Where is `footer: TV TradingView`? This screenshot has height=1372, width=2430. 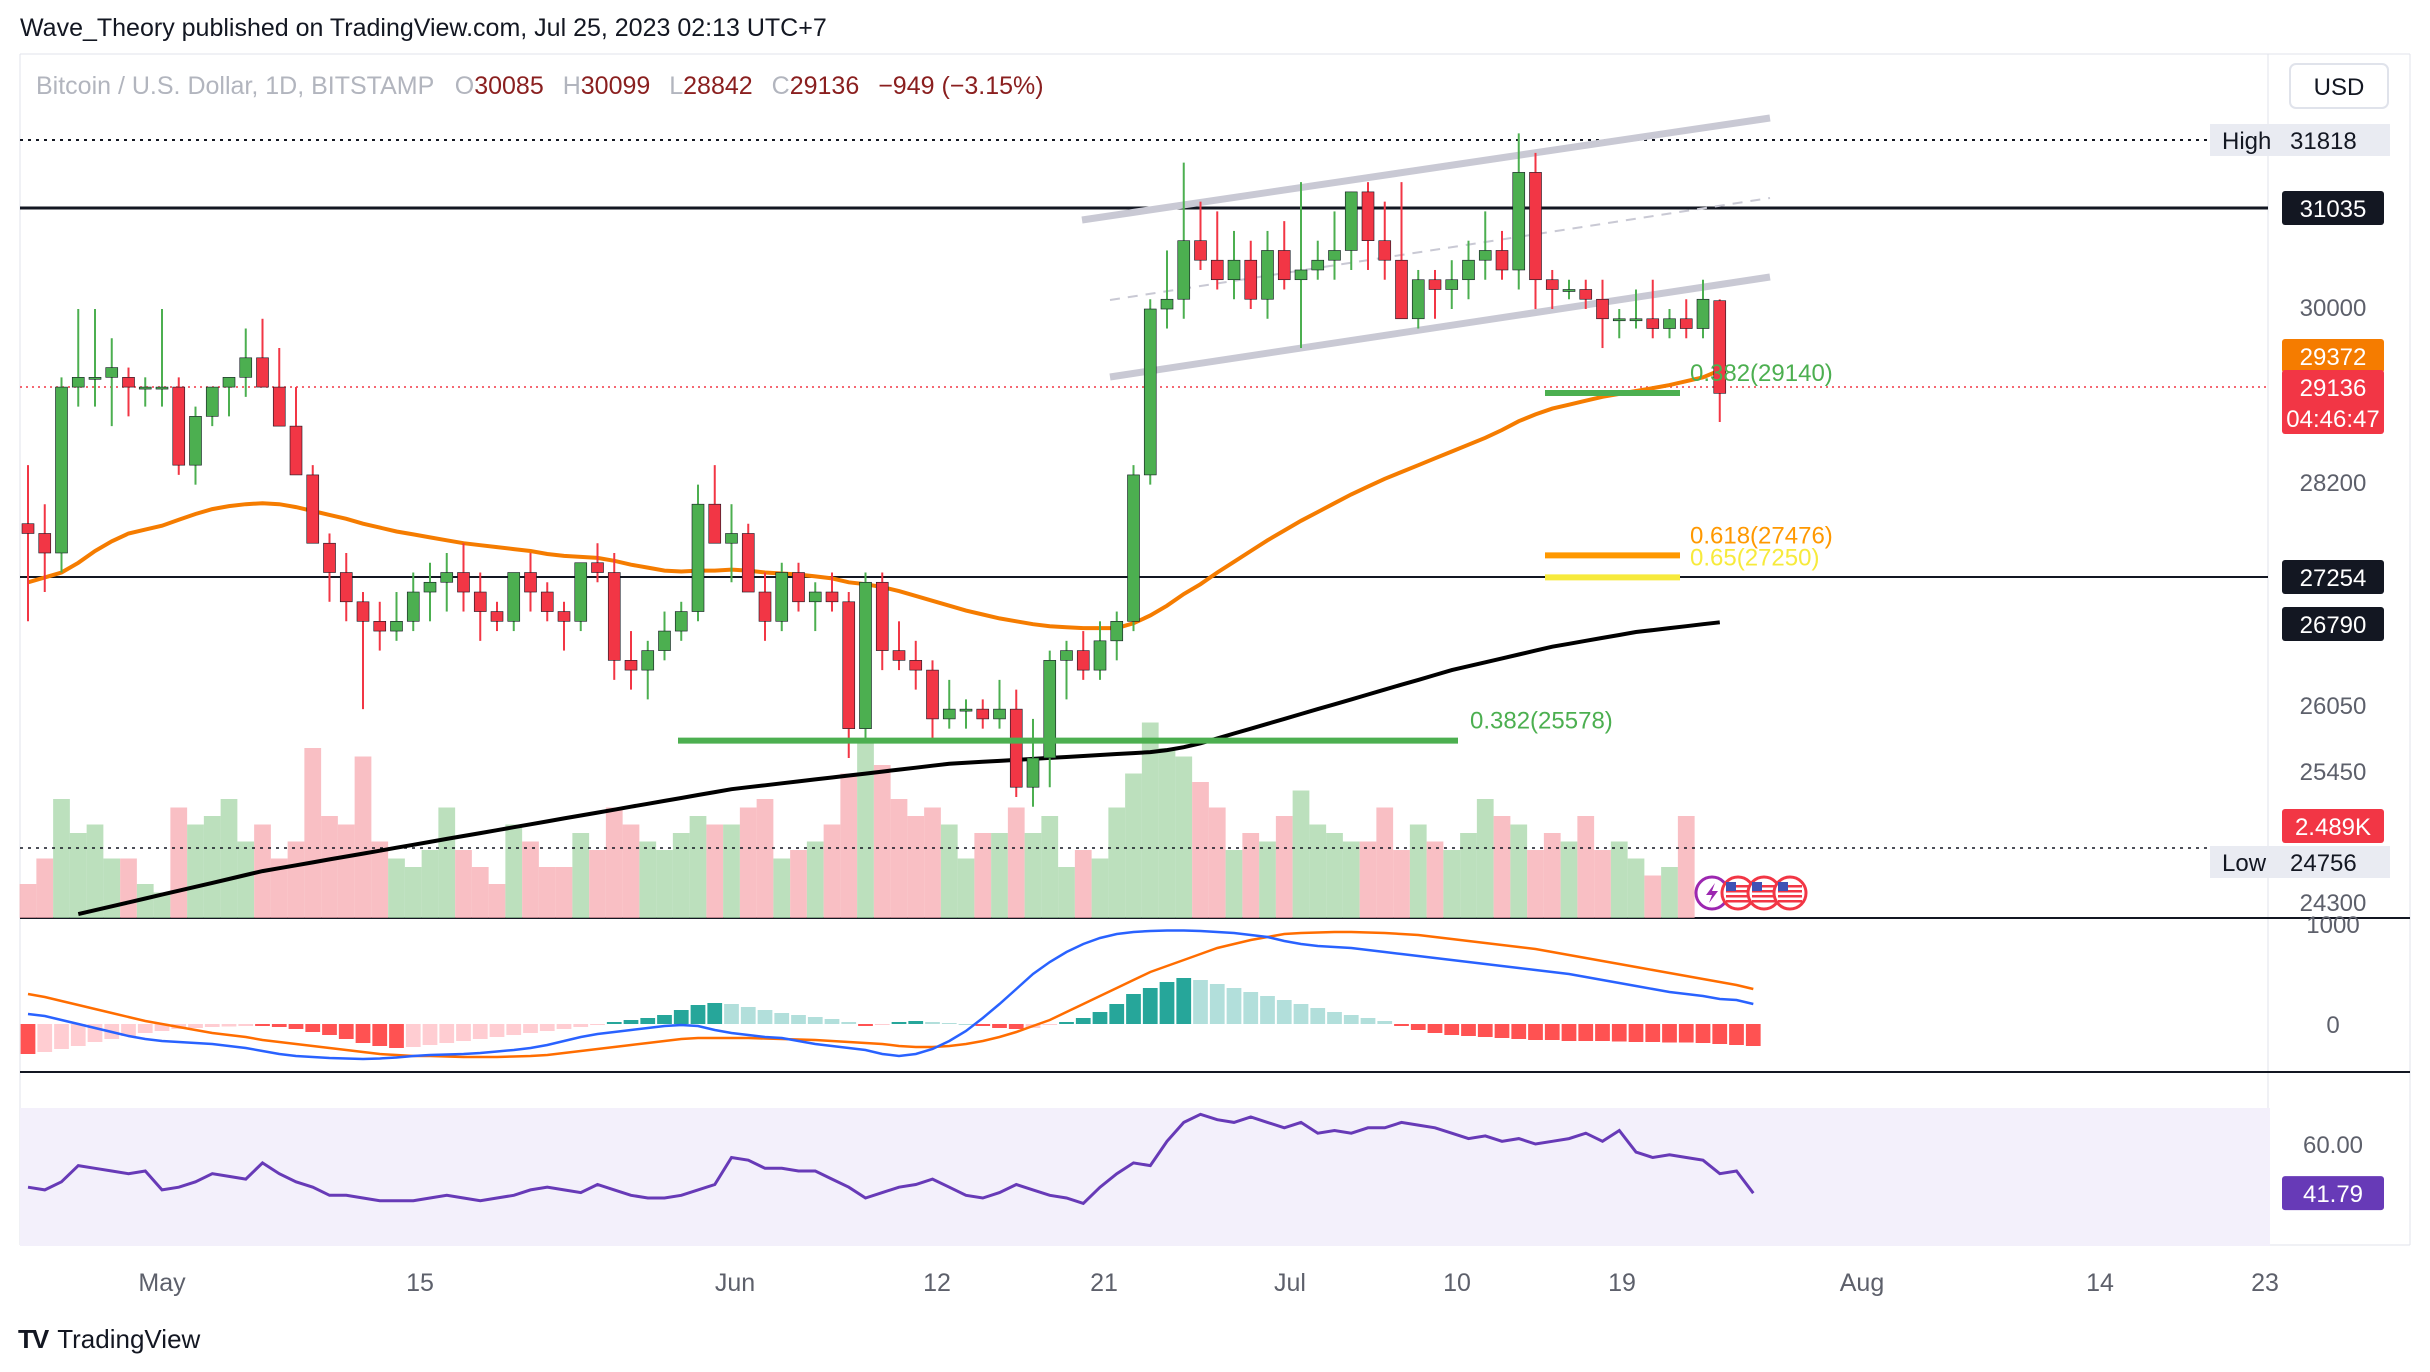
footer: TV TradingView is located at coordinates (109, 1339).